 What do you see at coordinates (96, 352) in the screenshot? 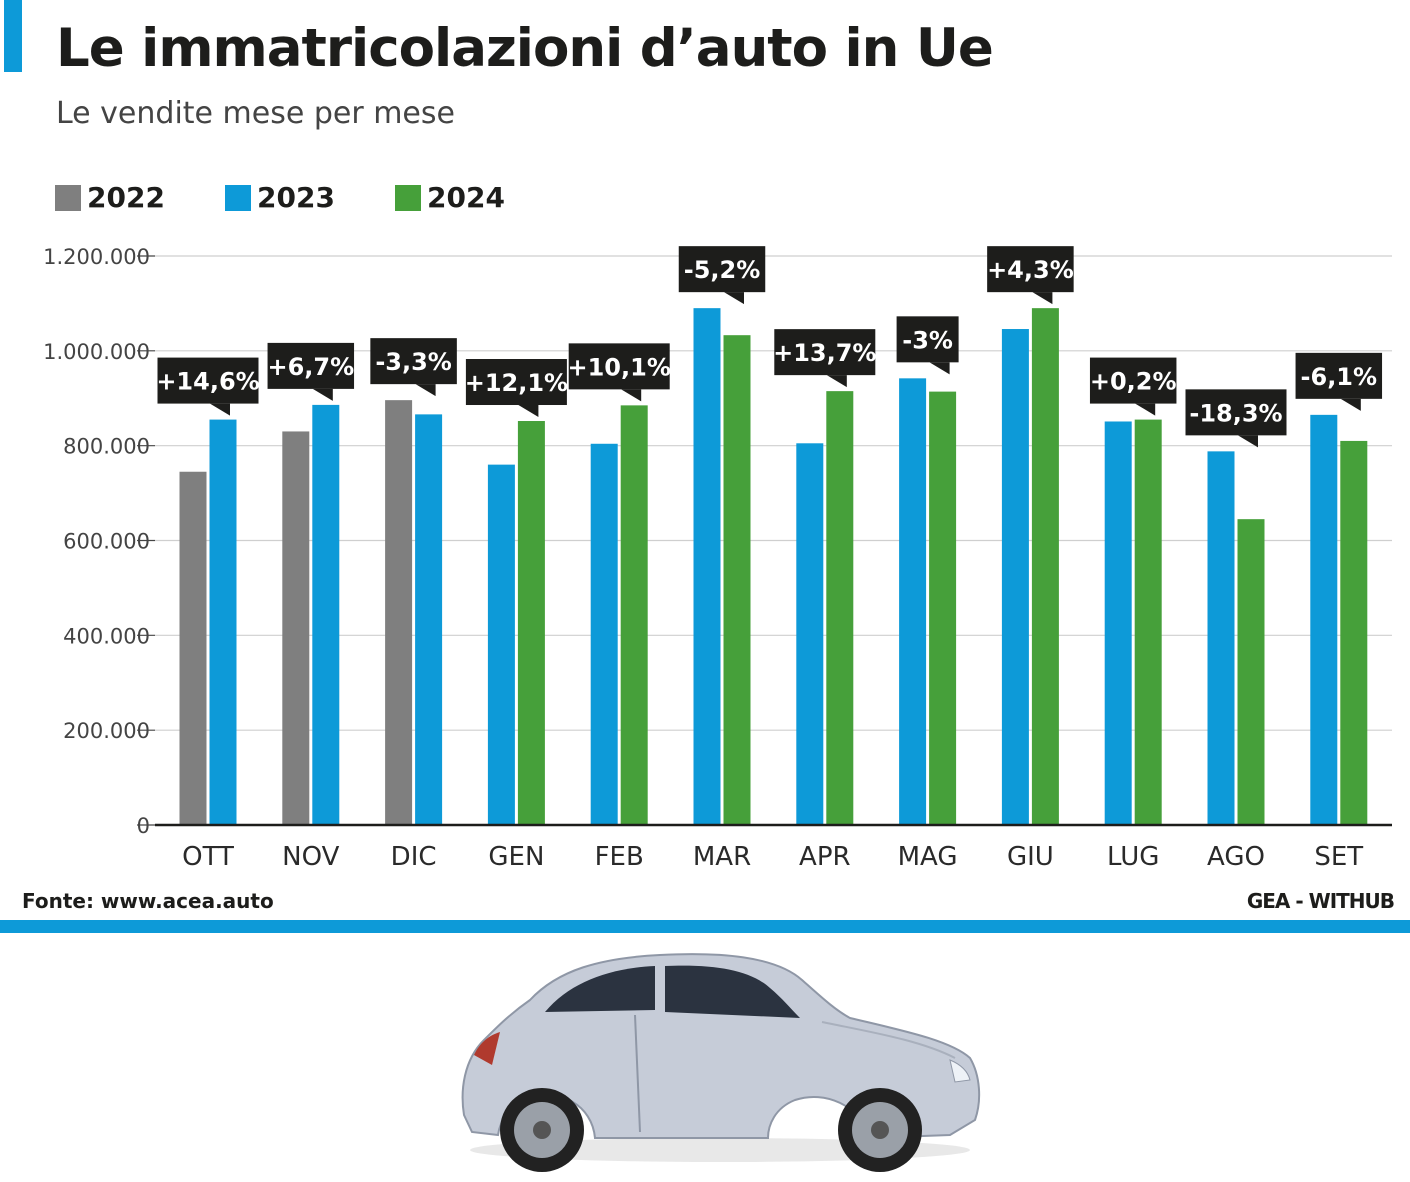
I see `y-tick-label: 1.000.000` at bounding box center [96, 352].